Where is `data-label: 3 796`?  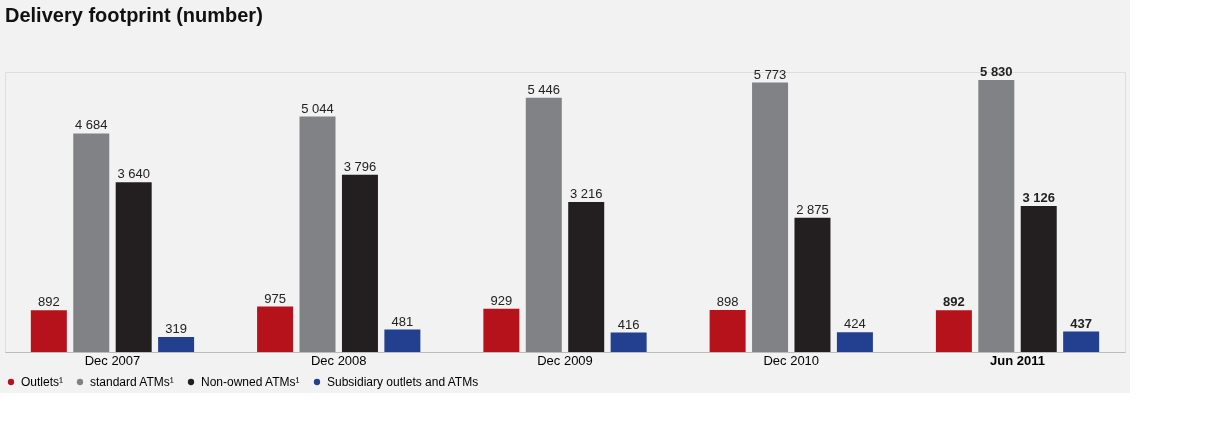 data-label: 3 796 is located at coordinates (360, 166).